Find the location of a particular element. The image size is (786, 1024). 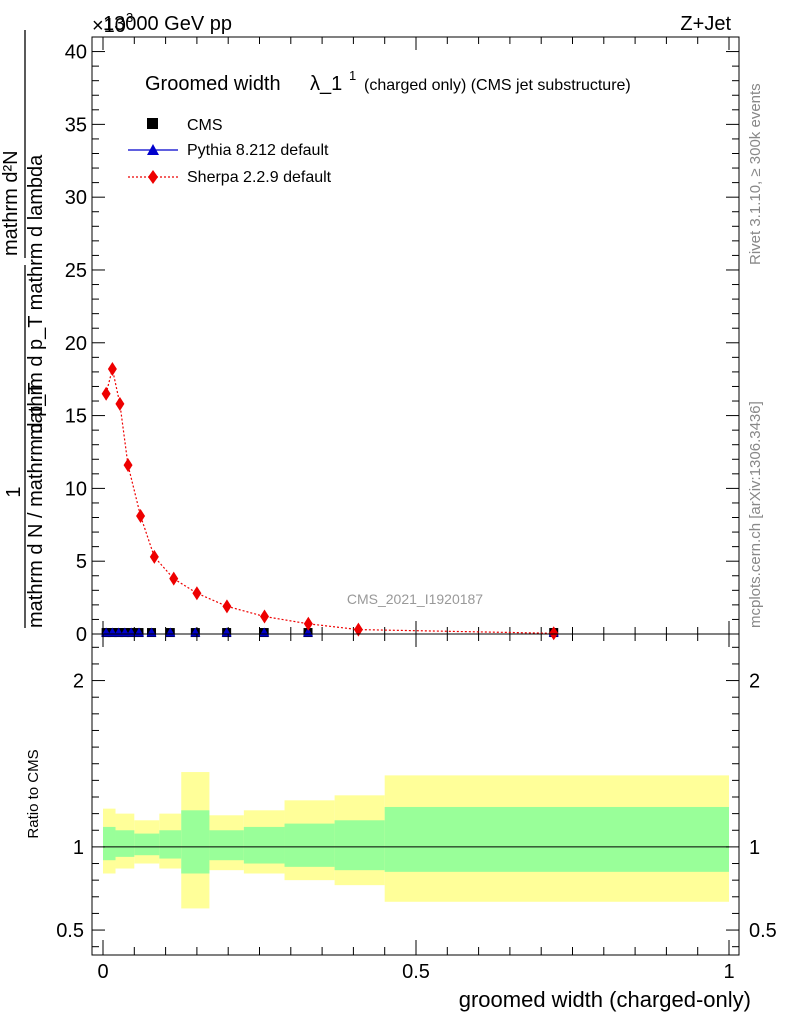

x-tick-label: 0 is located at coordinates (102, 972).